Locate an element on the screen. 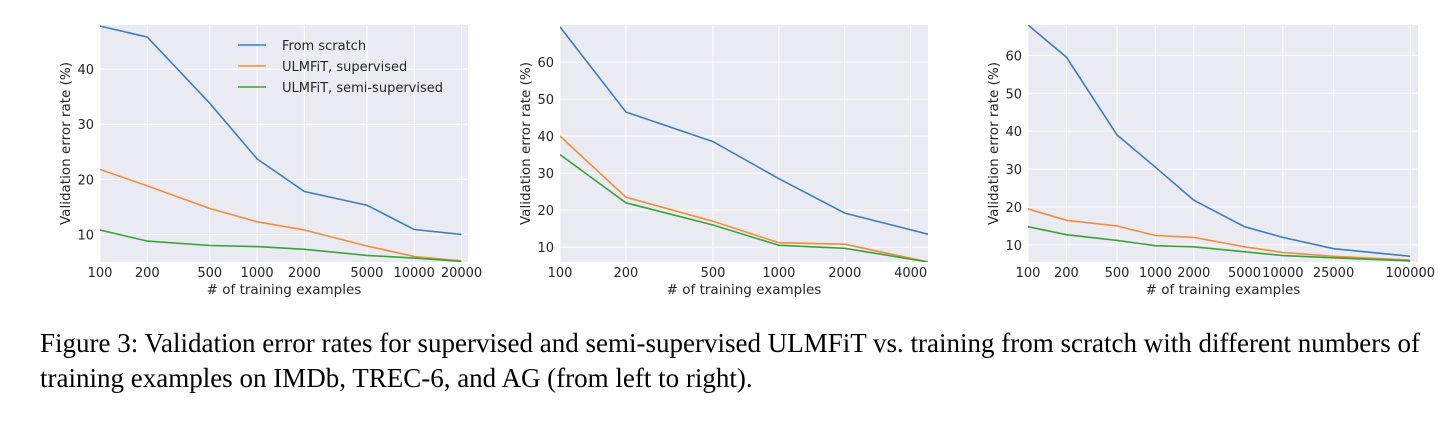 The width and height of the screenshot is (1452, 436). x-tick-label: 4000 is located at coordinates (910, 273).